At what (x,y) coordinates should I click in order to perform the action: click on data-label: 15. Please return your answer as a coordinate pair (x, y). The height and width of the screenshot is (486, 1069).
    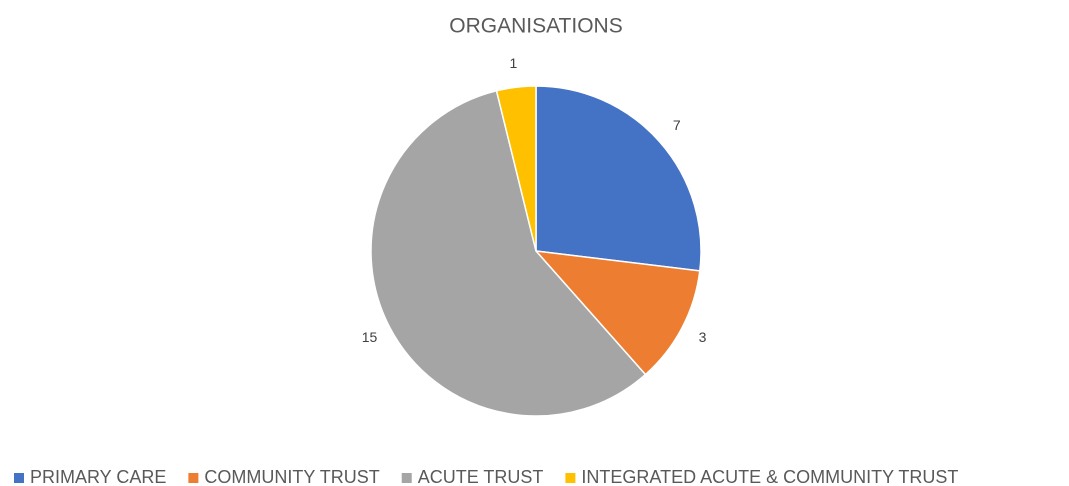
    Looking at the image, I should click on (370, 337).